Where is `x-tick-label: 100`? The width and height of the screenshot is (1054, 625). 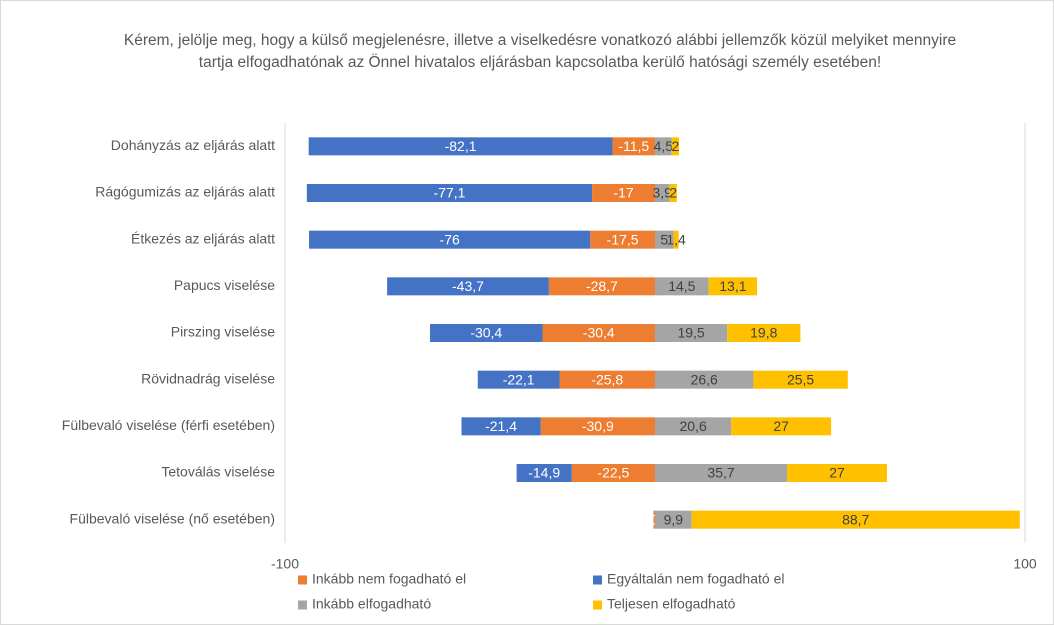 x-tick-label: 100 is located at coordinates (1025, 564).